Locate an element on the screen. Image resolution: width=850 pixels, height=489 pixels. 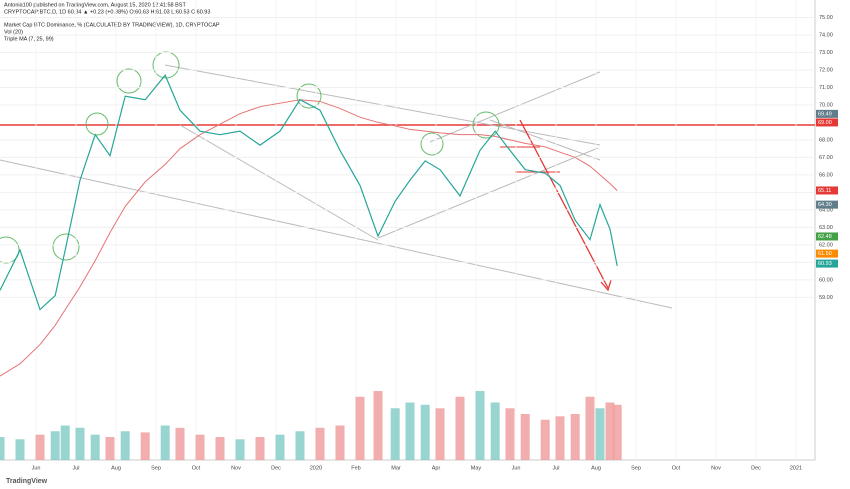
y-tick-label: 63.00 is located at coordinates (826, 228).